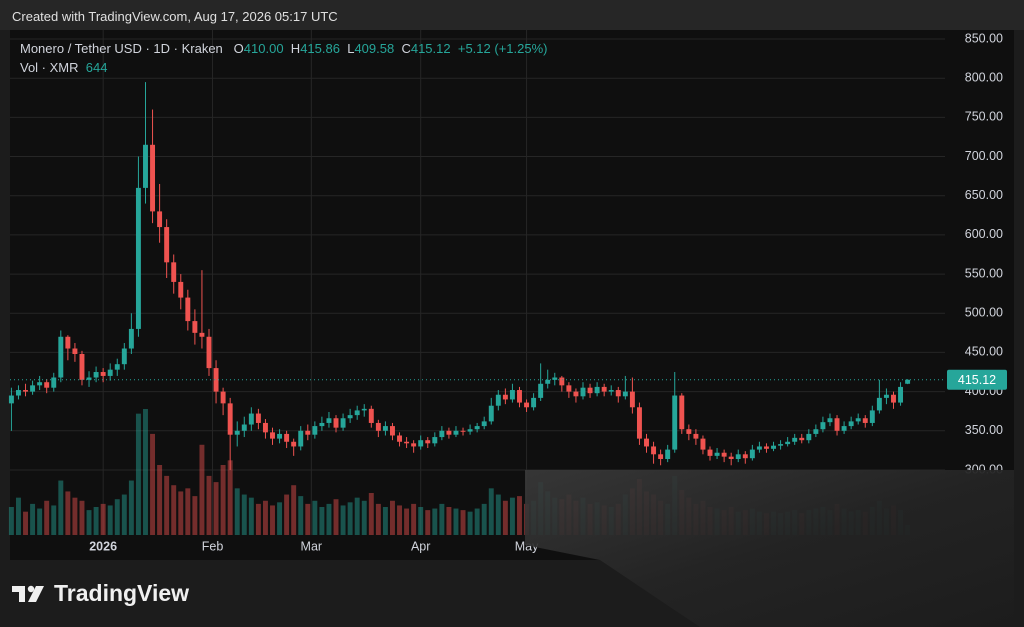 Image resolution: width=1024 pixels, height=627 pixels. What do you see at coordinates (49, 67) in the screenshot?
I see `volume-label: Vol · XMR` at bounding box center [49, 67].